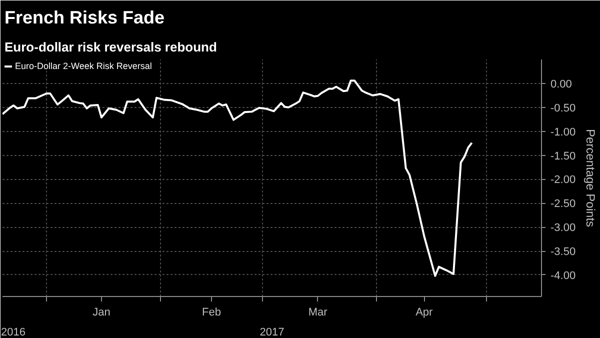 The width and height of the screenshot is (600, 338). I want to click on x-tick-label: Jan, so click(101, 312).